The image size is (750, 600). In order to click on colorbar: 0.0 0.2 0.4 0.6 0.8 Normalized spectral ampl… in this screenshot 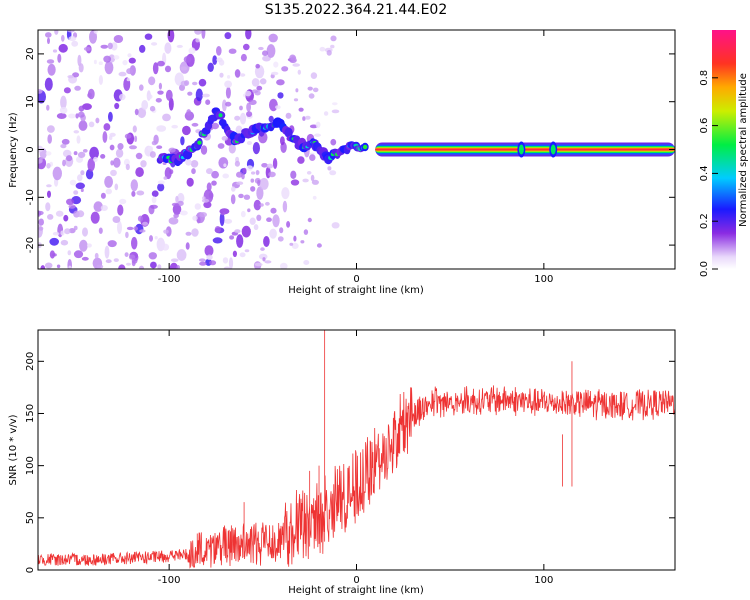, I will do `click(724, 153)`.